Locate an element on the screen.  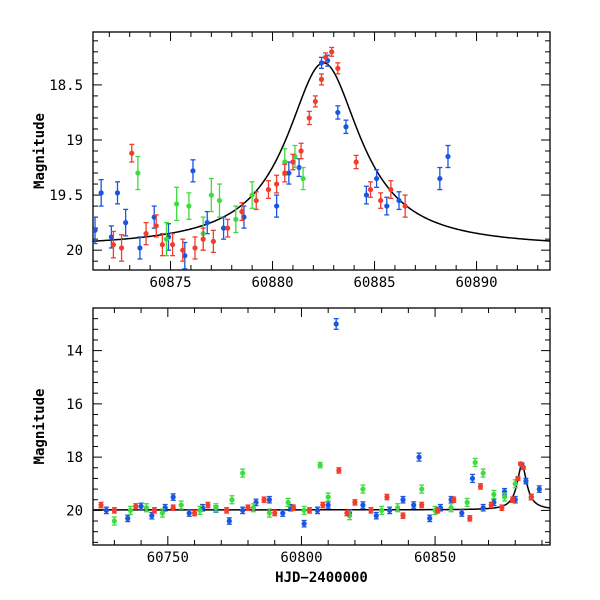
x-tick-label: 60800 is located at coordinates (301, 558).